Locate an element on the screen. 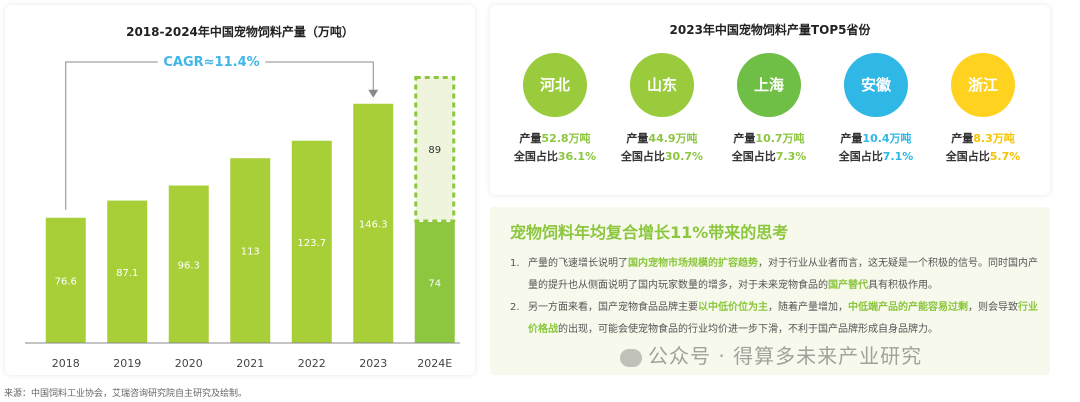 This screenshot has width=1080, height=402. province-output: 产量10.4万吨 is located at coordinates (876, 138).